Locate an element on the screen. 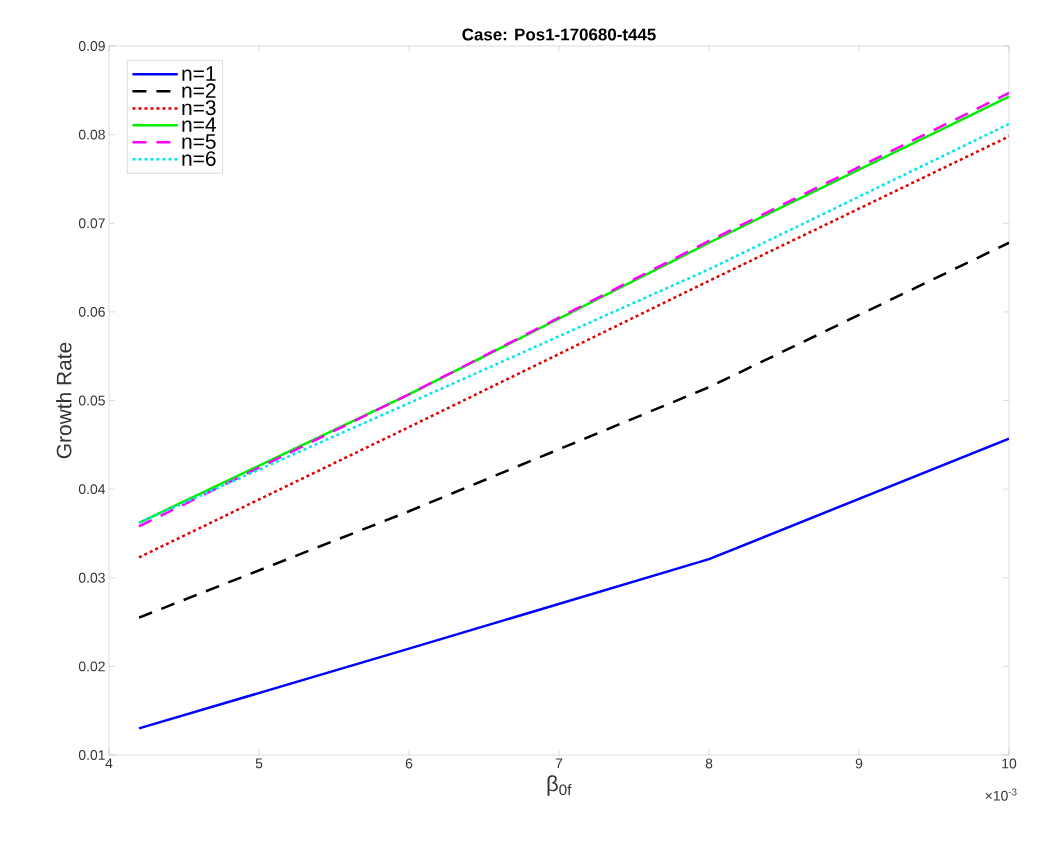  legend-label: n=1 is located at coordinates (199, 73).